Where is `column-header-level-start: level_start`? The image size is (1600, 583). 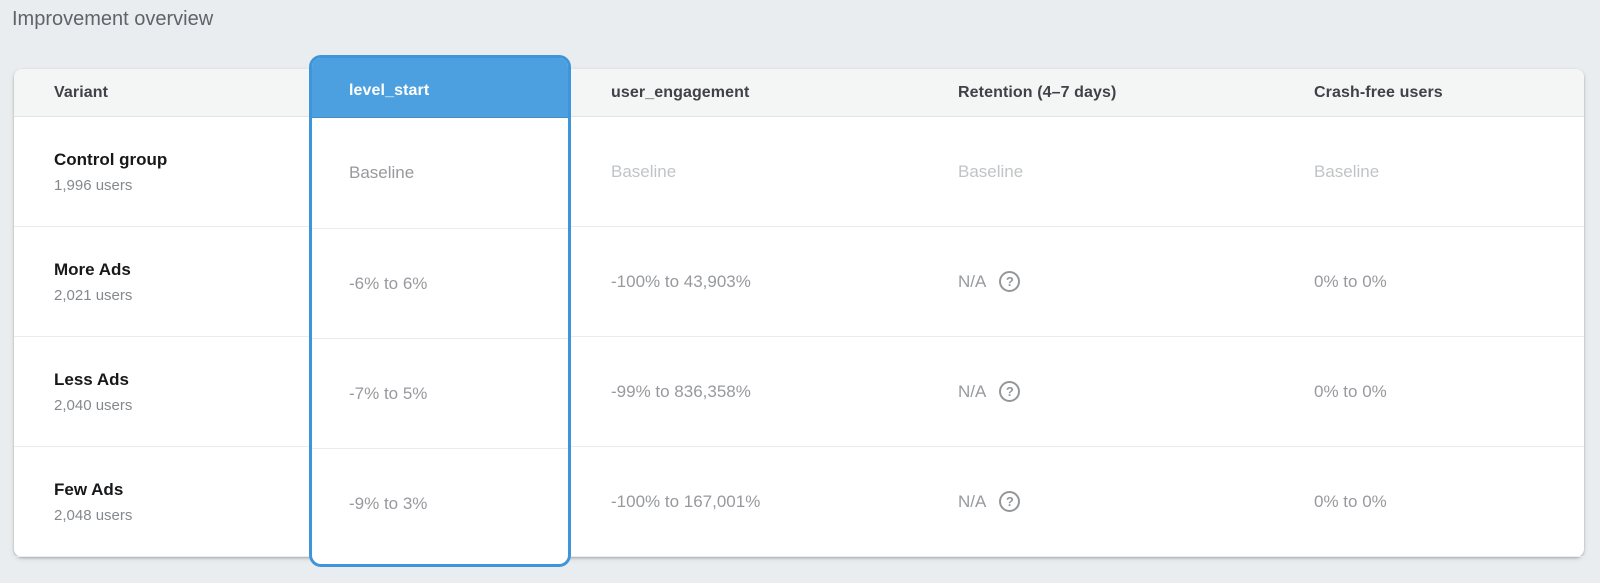 column-header-level-start: level_start is located at coordinates (440, 88).